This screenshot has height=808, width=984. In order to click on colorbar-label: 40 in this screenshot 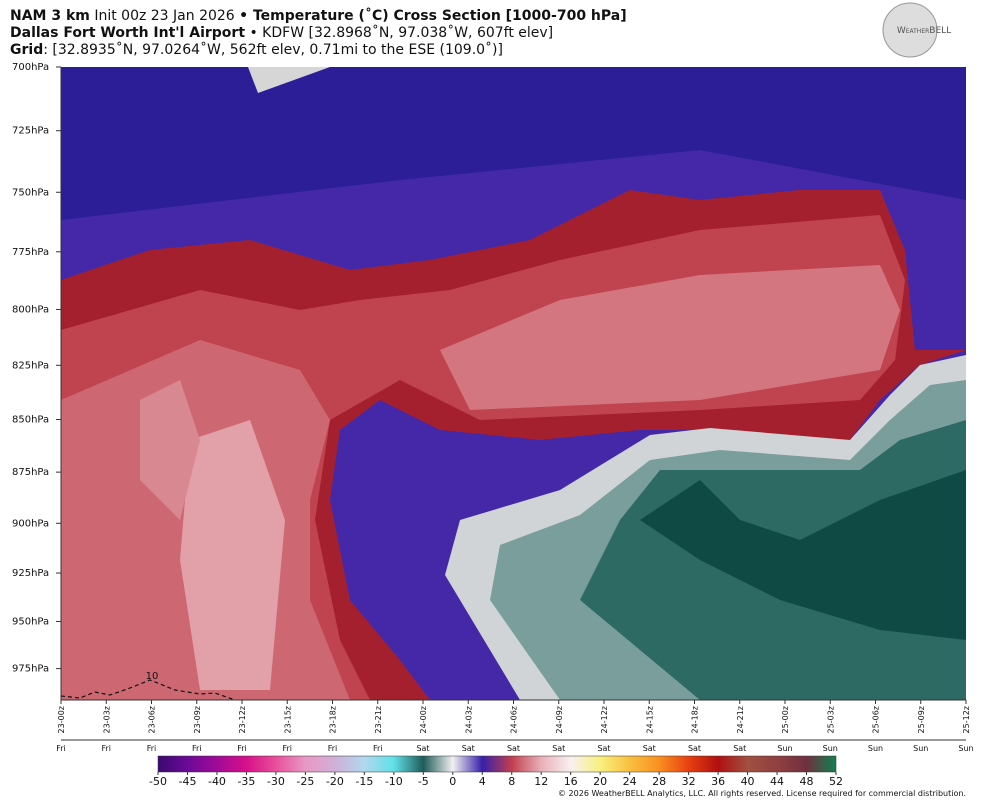, I will do `click(748, 781)`.